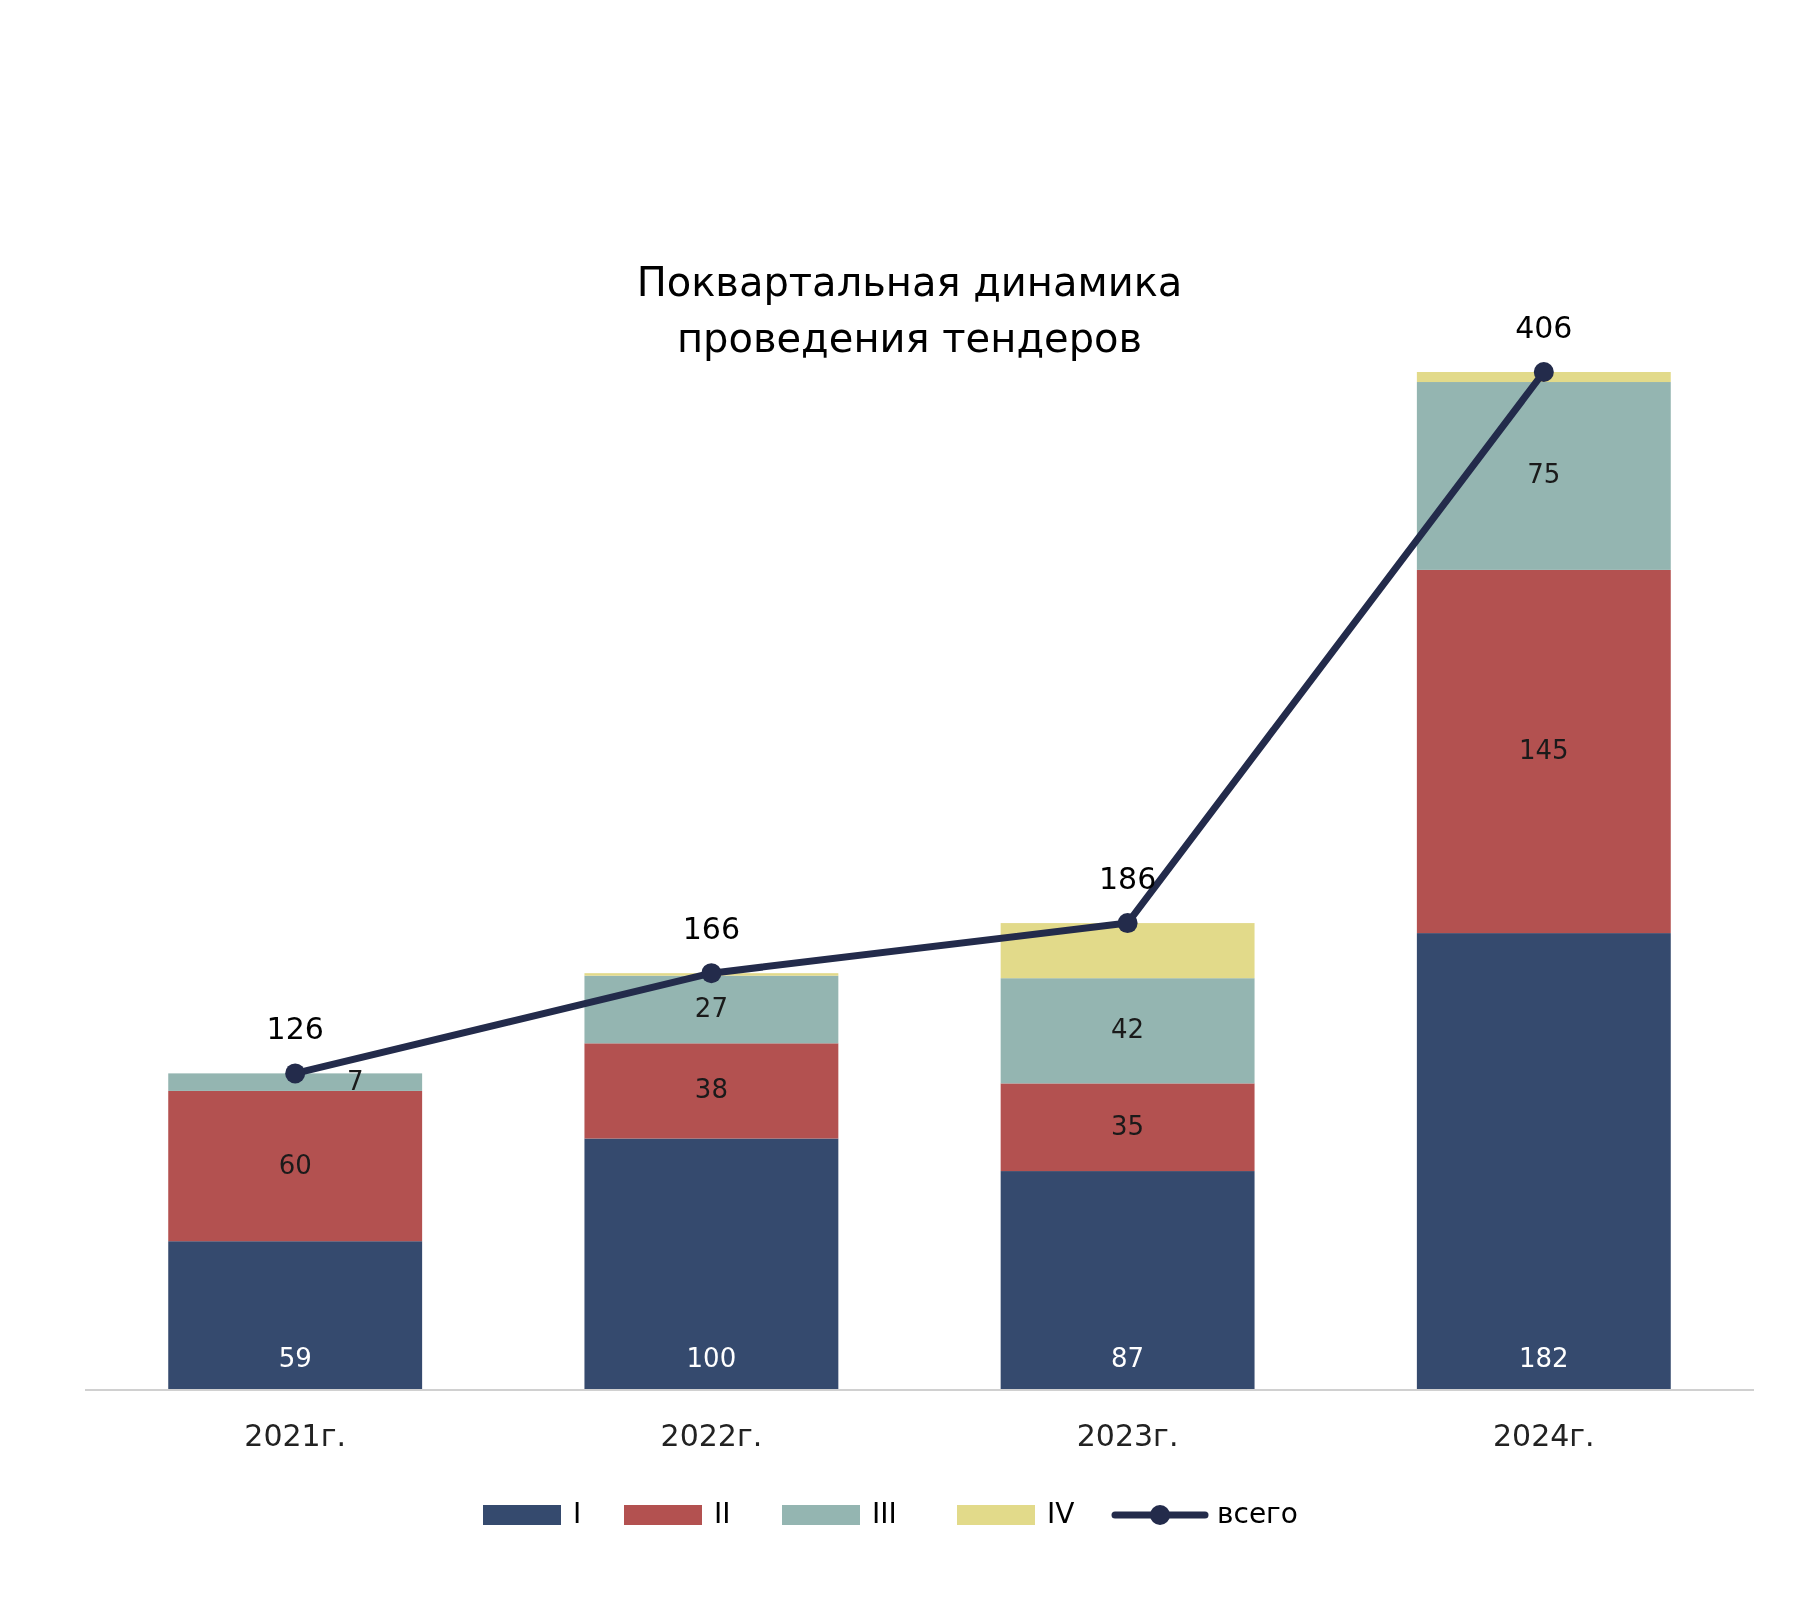 The width and height of the screenshot is (1819, 1604). What do you see at coordinates (355, 1080) in the screenshot?
I see `data-label: 7` at bounding box center [355, 1080].